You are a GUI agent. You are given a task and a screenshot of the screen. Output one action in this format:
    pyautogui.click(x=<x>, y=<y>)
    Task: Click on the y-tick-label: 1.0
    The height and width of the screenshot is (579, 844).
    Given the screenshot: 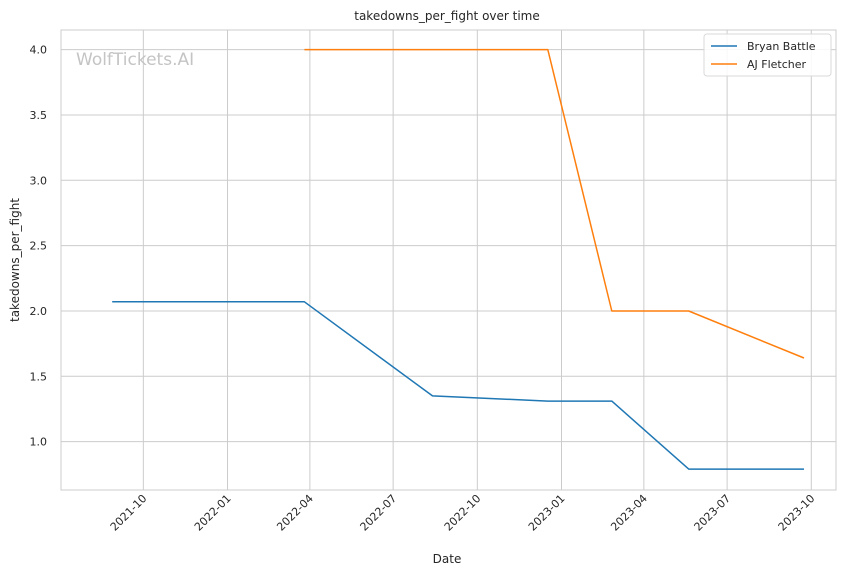 What is the action you would take?
    pyautogui.click(x=39, y=442)
    